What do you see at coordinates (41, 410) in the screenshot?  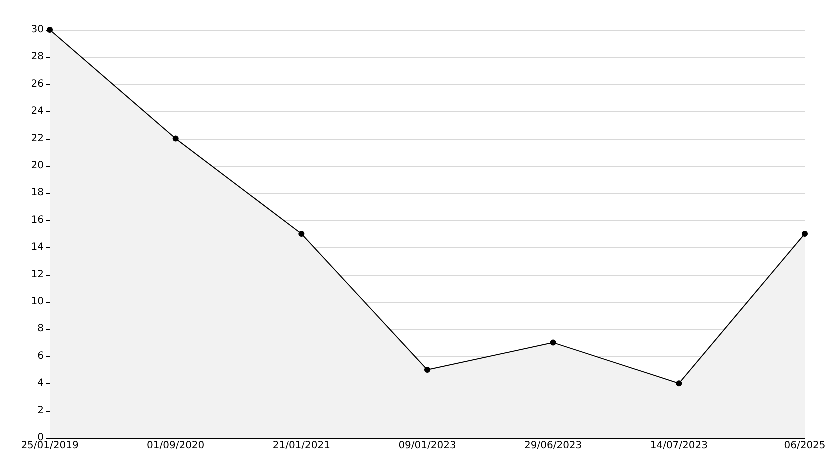 I see `y-tick-label: 2` at bounding box center [41, 410].